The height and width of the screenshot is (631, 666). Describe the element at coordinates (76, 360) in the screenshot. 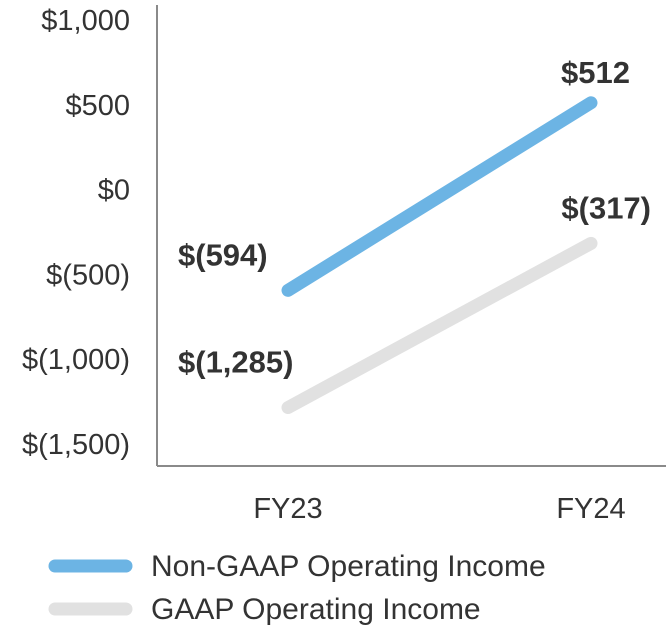

I see `y-tick-label: $(1,000)` at that location.